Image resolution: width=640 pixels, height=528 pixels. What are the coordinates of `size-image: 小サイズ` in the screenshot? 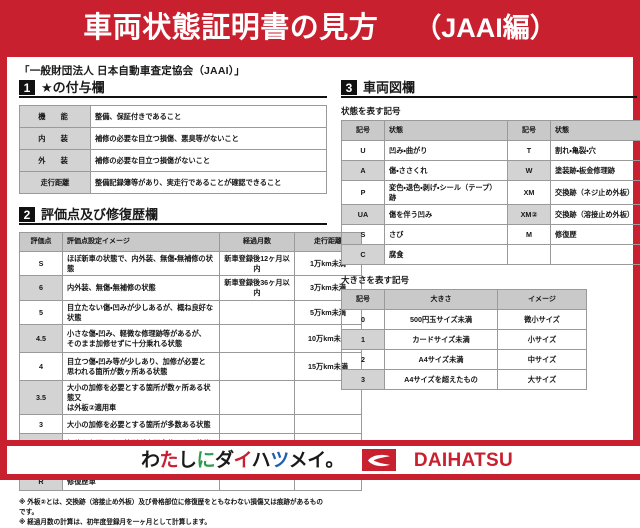 It's located at (542, 340).